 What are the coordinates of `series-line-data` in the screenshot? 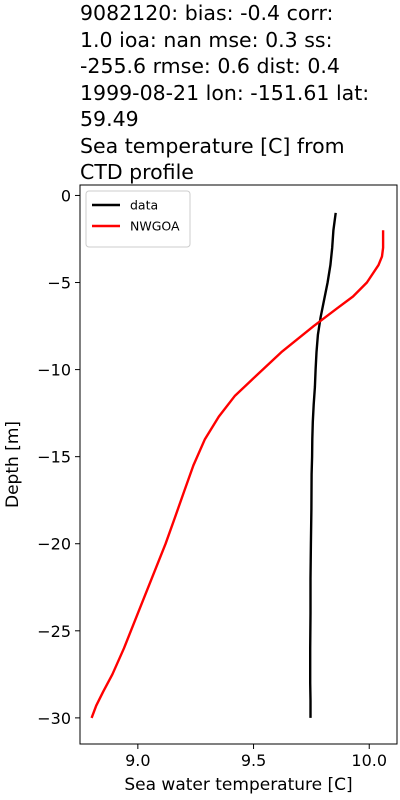 It's located at (323, 465).